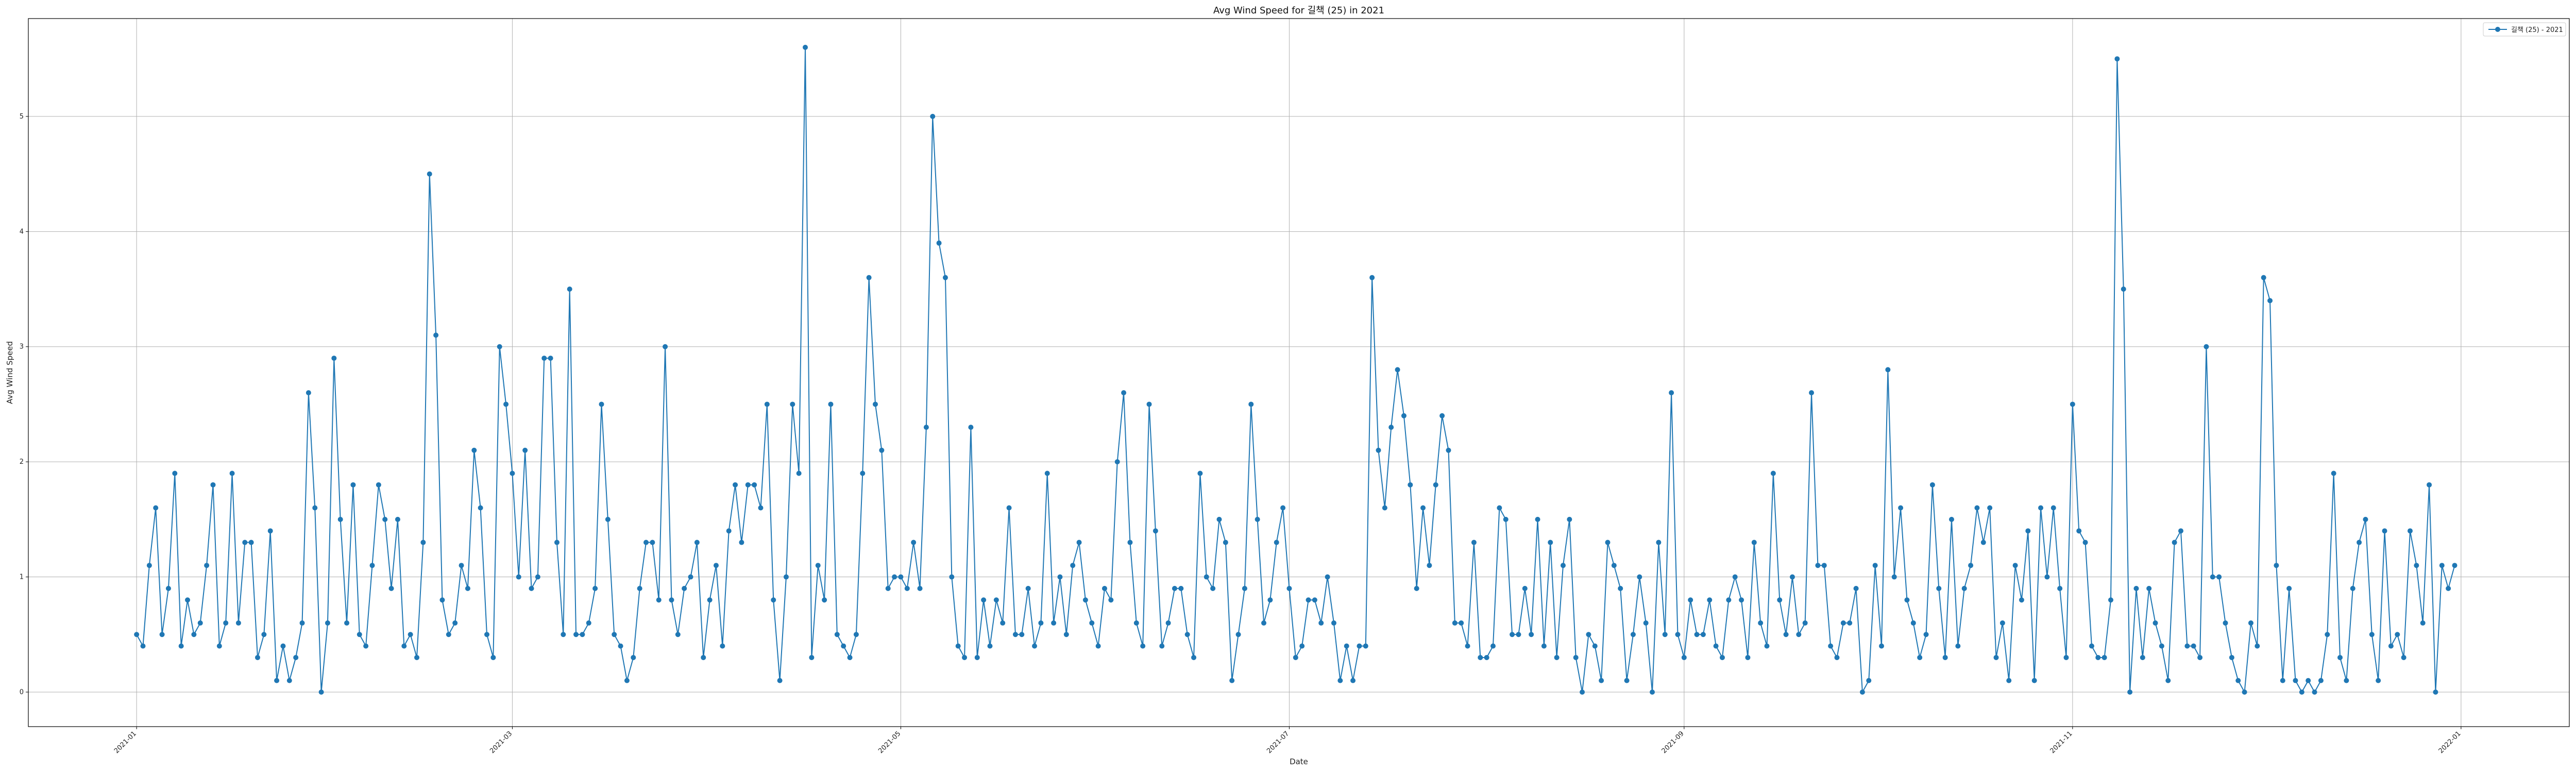  What do you see at coordinates (2497, 29) in the screenshot?
I see `legend-marker-swatch` at bounding box center [2497, 29].